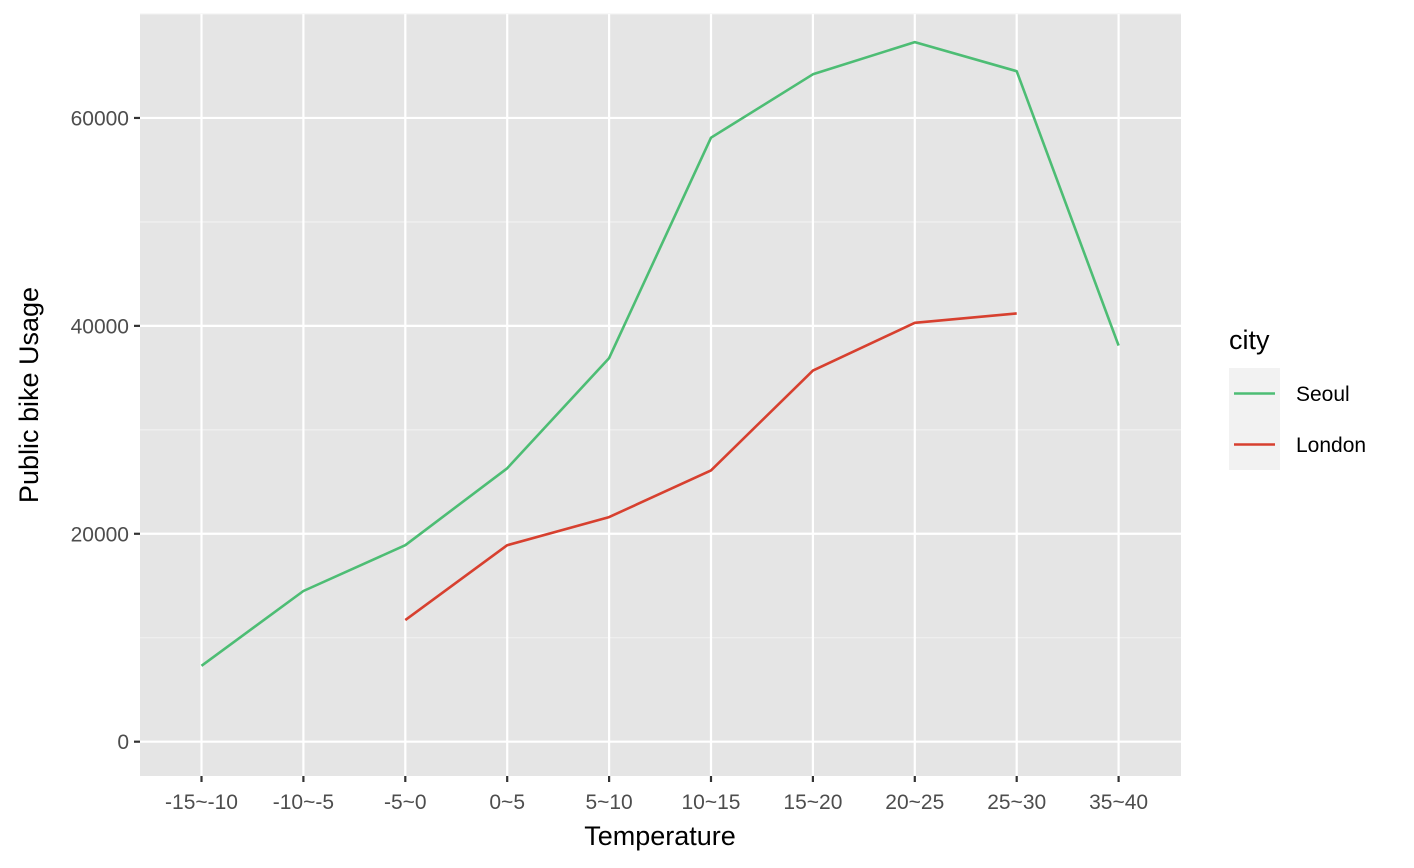 This screenshot has height=868, width=1414. Describe the element at coordinates (1297, 419) in the screenshot. I see `legend-items: Seoul London` at that location.